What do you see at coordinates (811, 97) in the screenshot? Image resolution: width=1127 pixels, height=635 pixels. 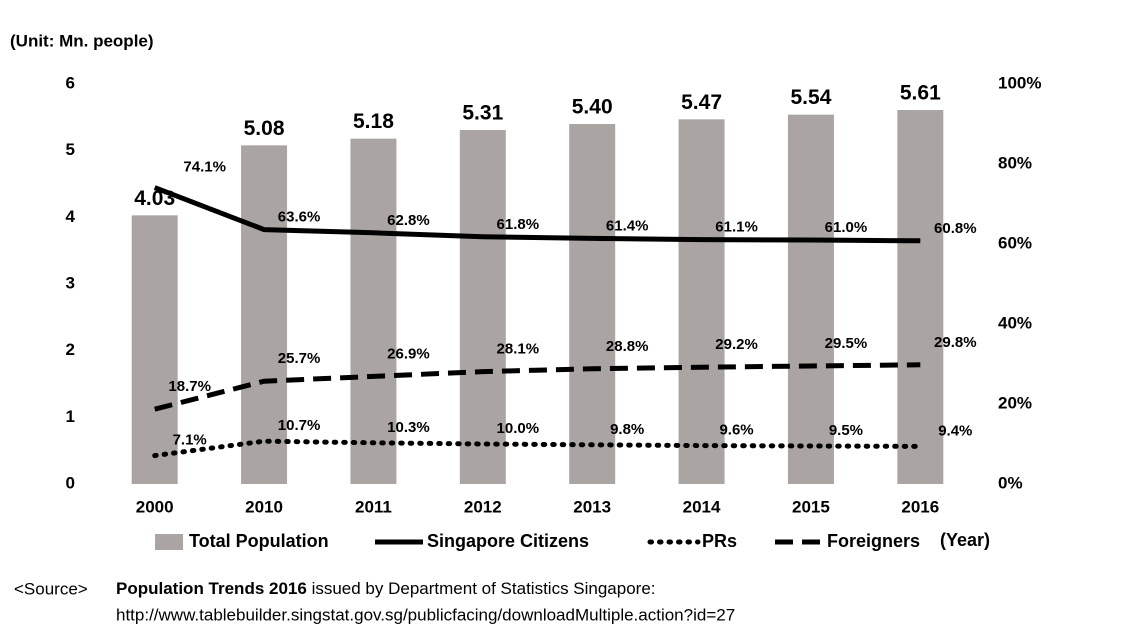 I see `bar-value-label: 5.54` at bounding box center [811, 97].